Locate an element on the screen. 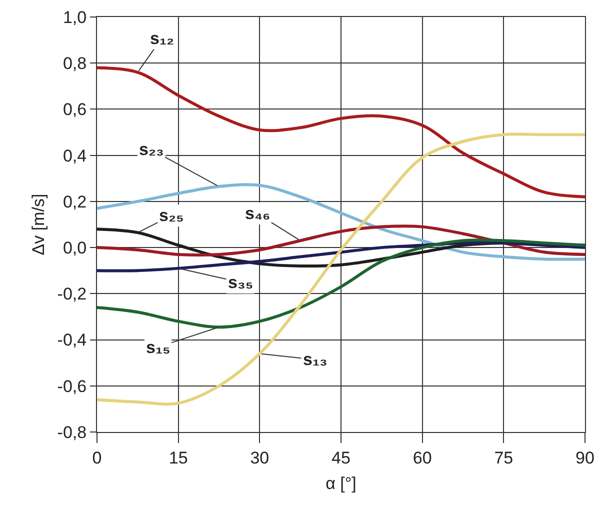  x-tick-label: 45 is located at coordinates (341, 458).